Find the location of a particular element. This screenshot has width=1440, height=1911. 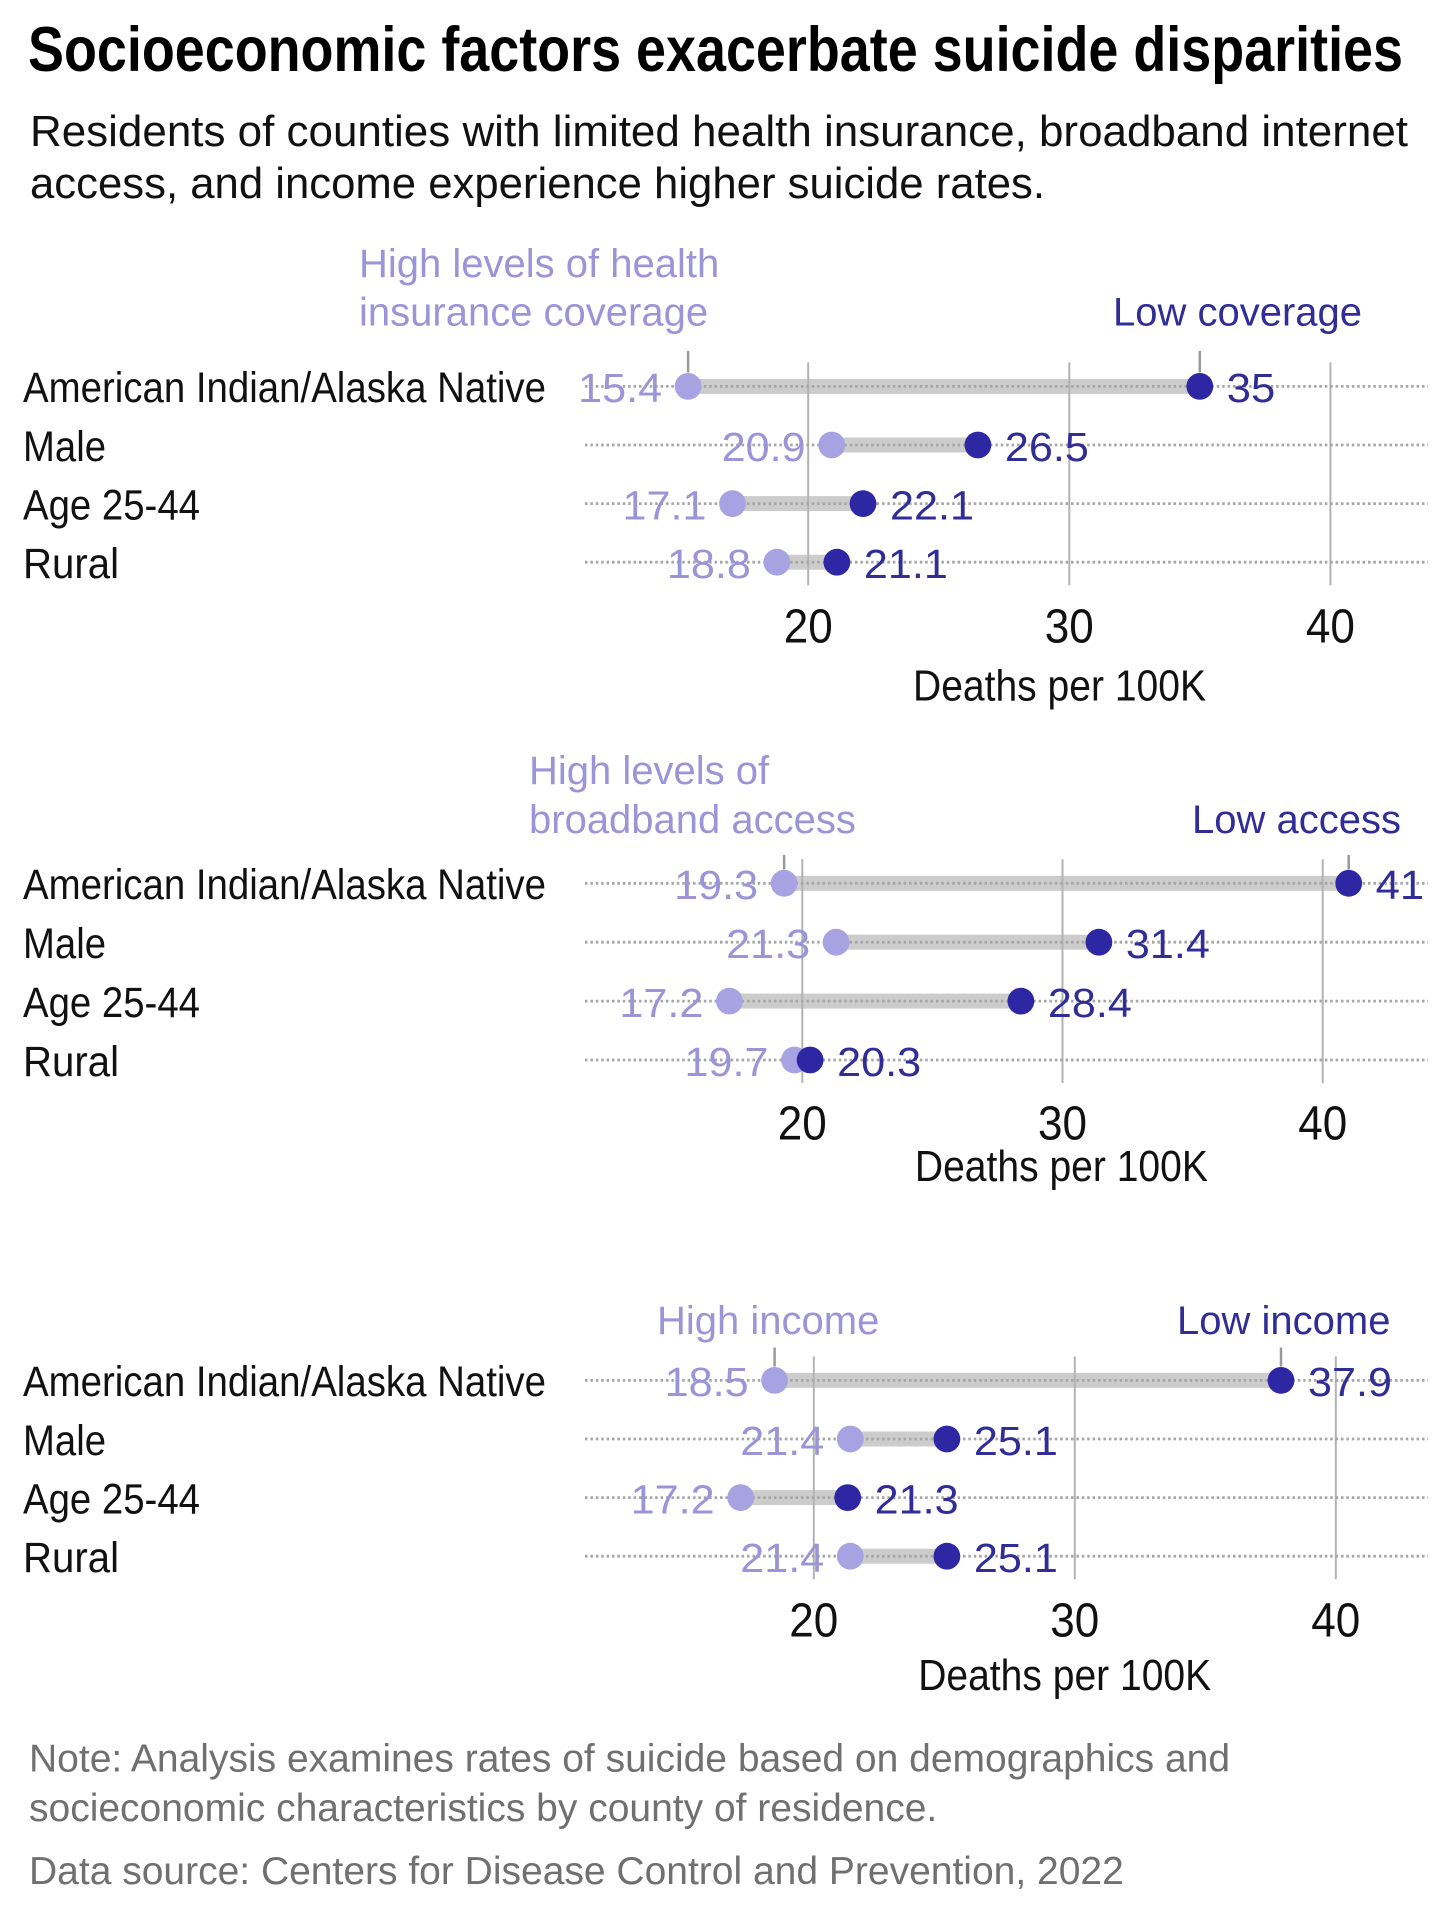

svg-text: 22.1 is located at coordinates (932, 505).